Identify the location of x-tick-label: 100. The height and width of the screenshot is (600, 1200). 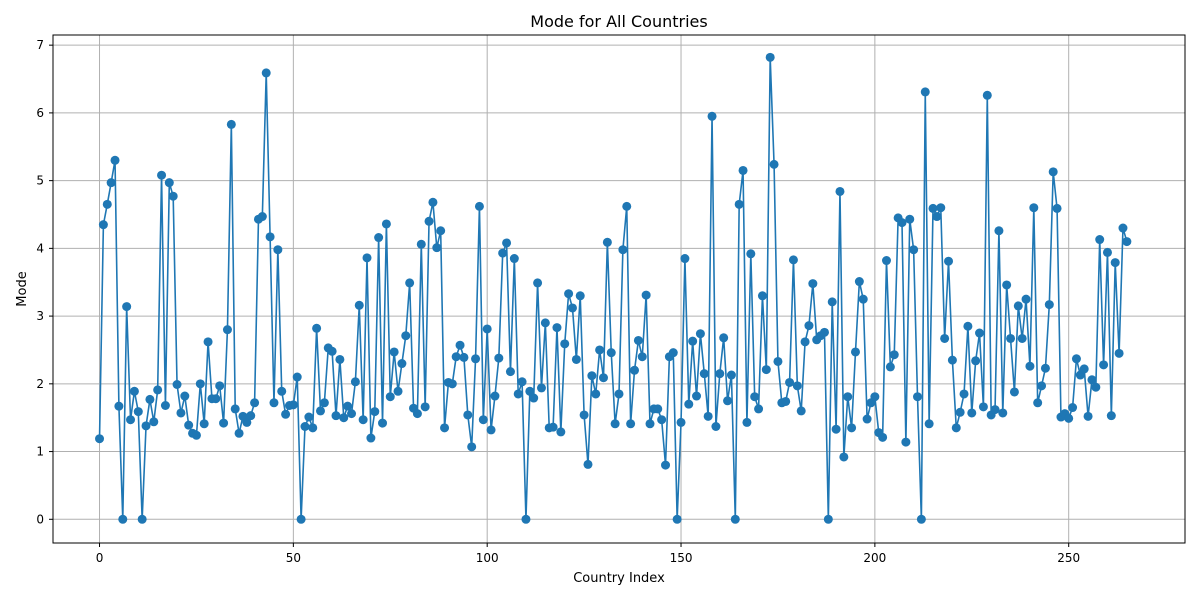
(487, 558).